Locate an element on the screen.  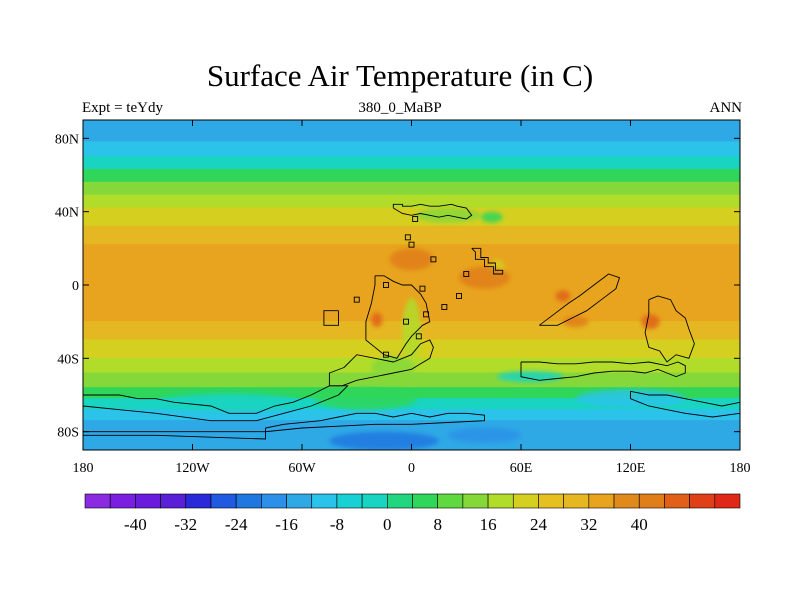
colorbar-label: -8 is located at coordinates (337, 524).